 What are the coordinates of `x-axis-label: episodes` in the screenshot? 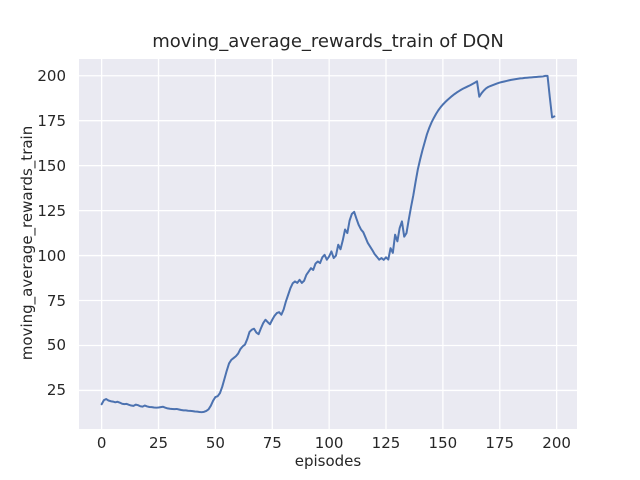 It's located at (328, 461).